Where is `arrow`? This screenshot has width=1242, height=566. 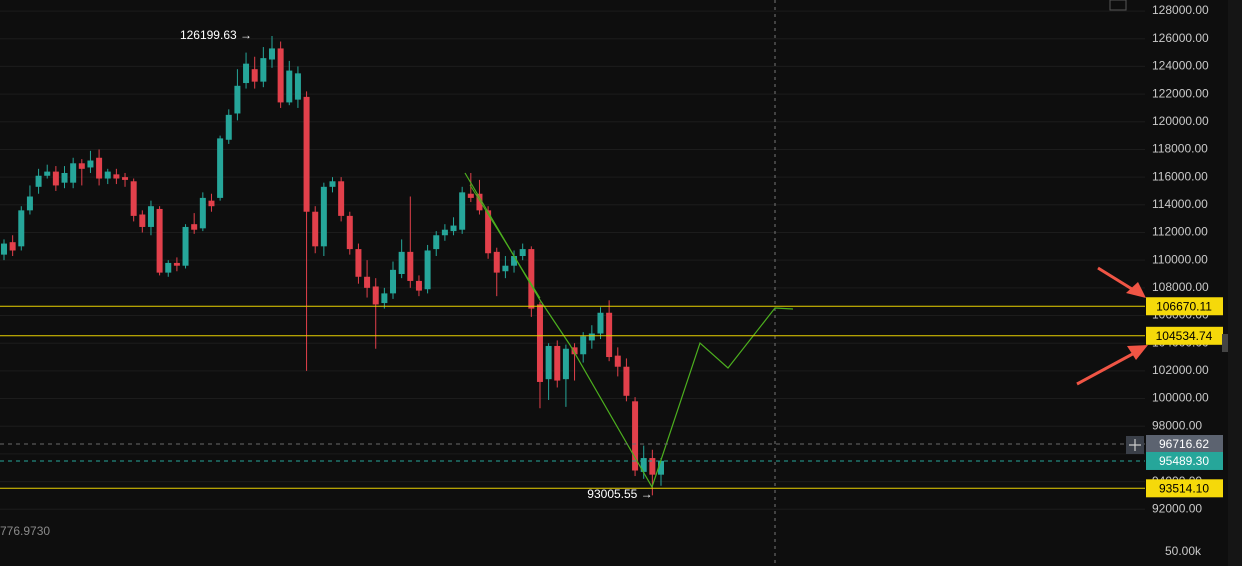
arrow is located at coordinates (1108, 367).